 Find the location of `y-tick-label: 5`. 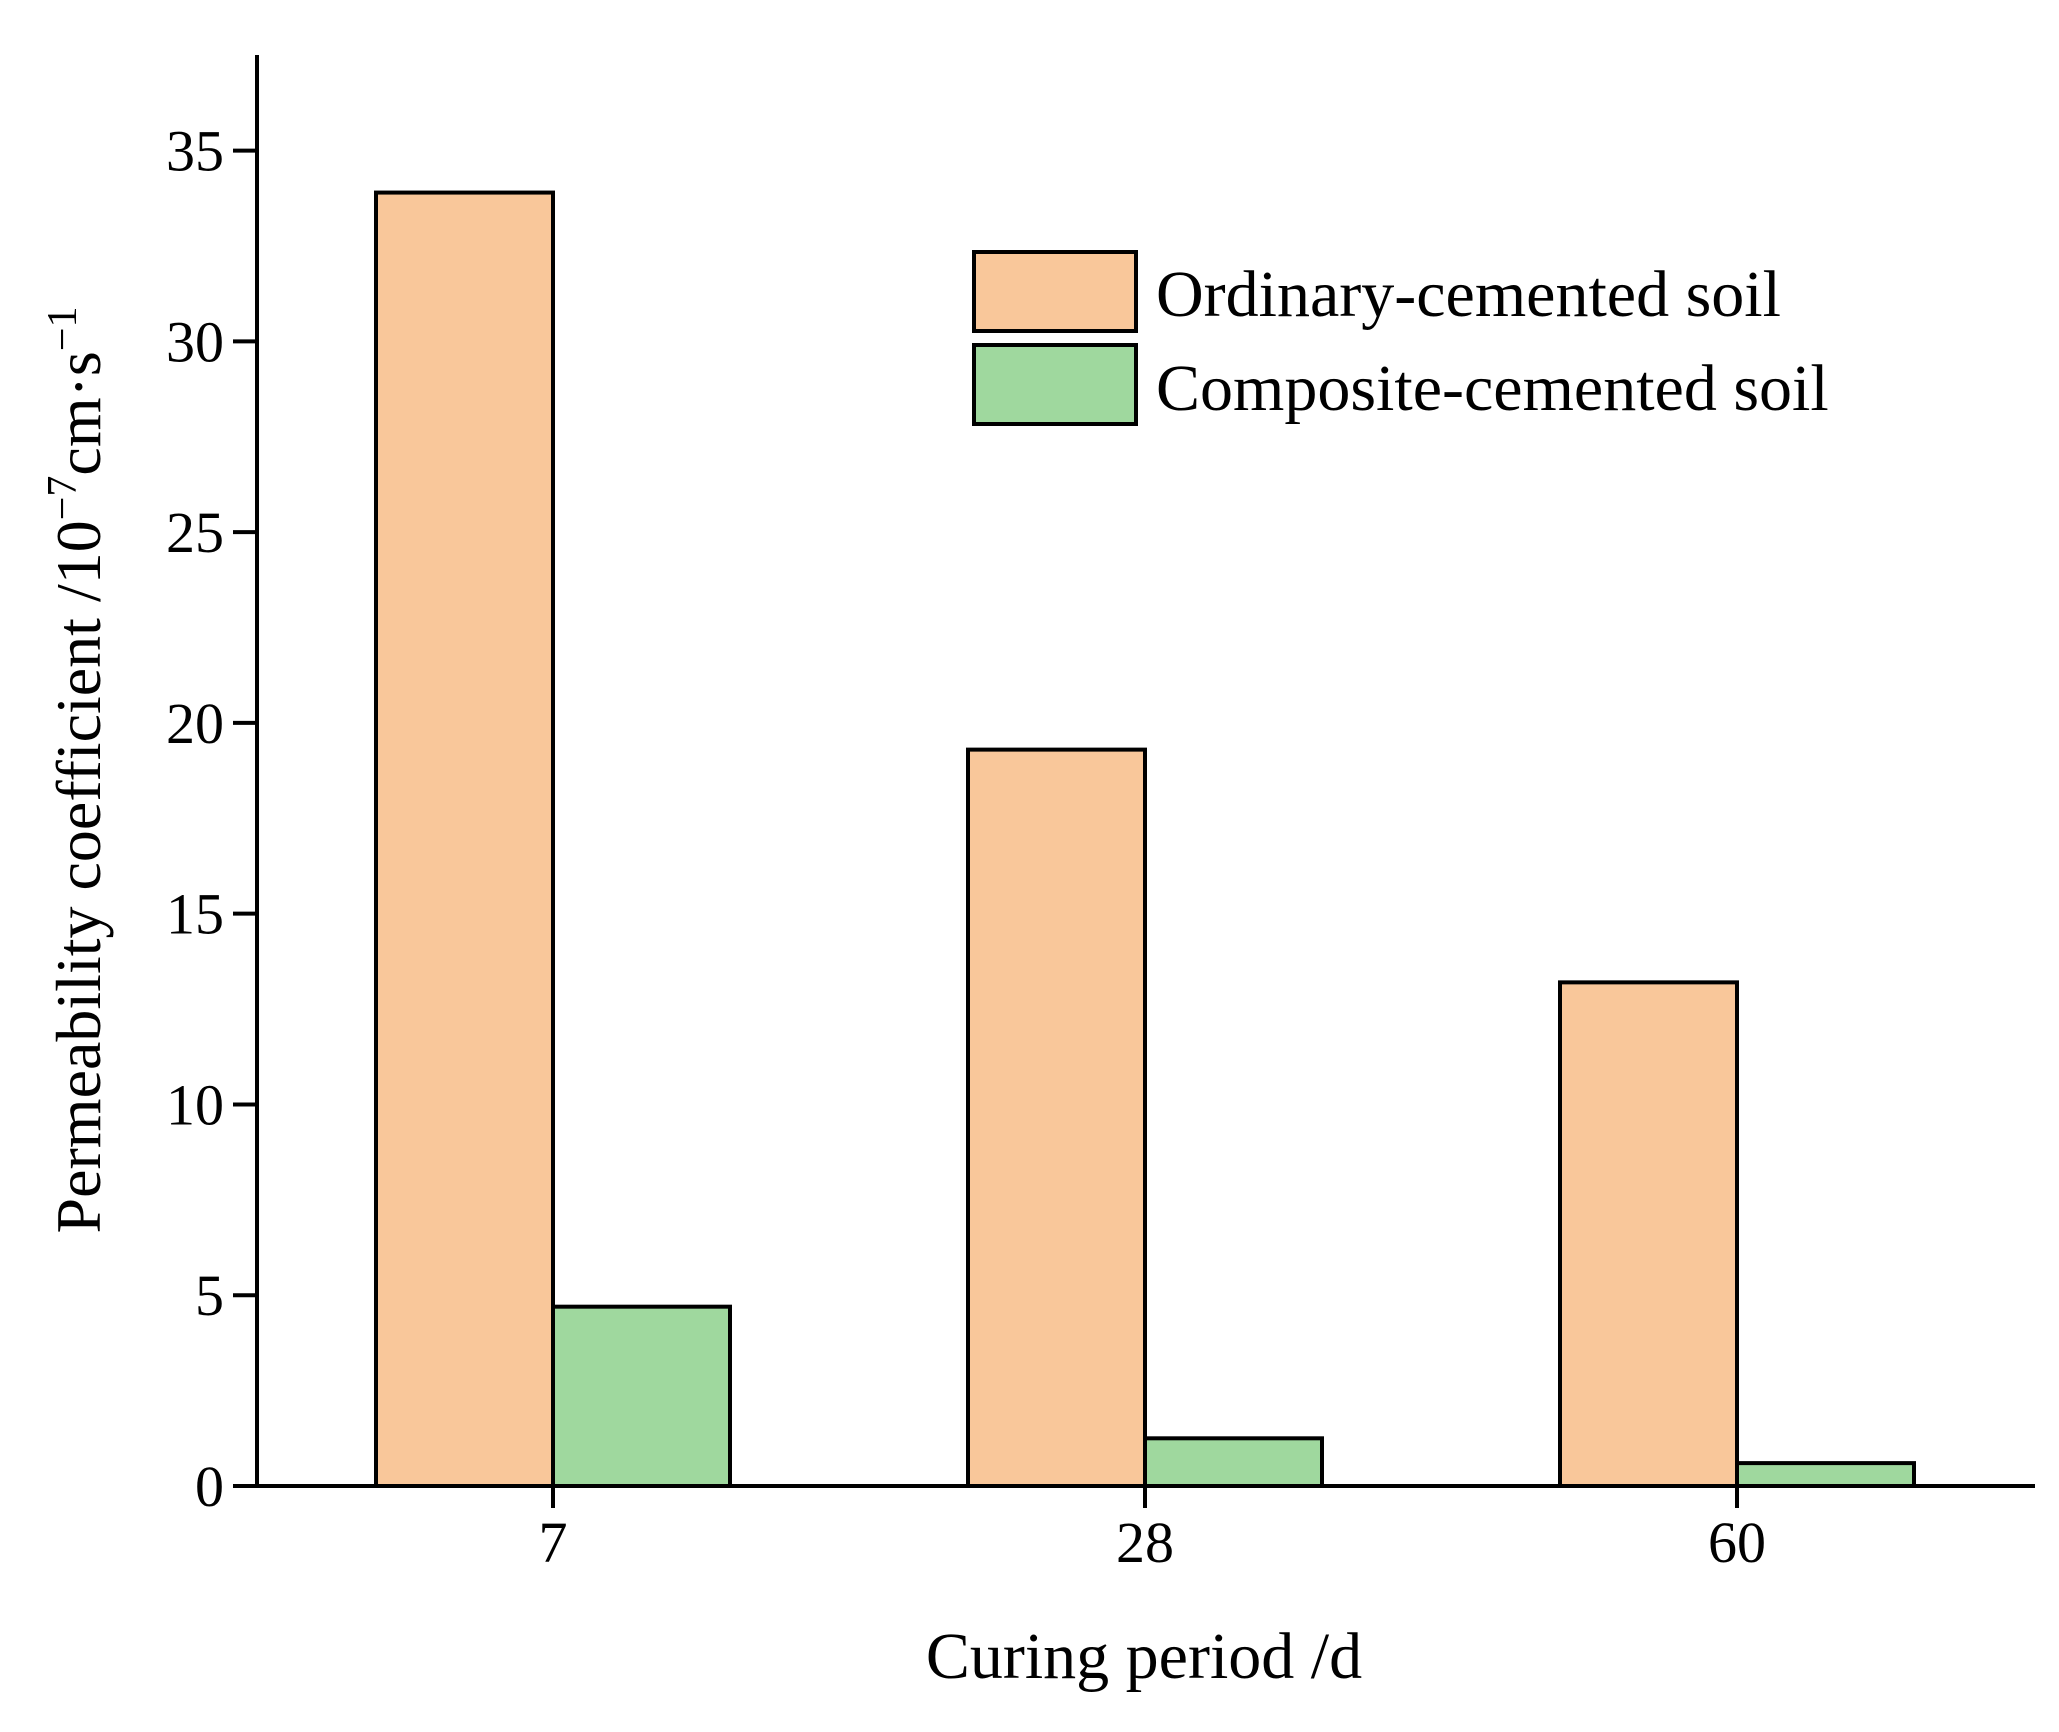

y-tick-label: 5 is located at coordinates (209, 1295).